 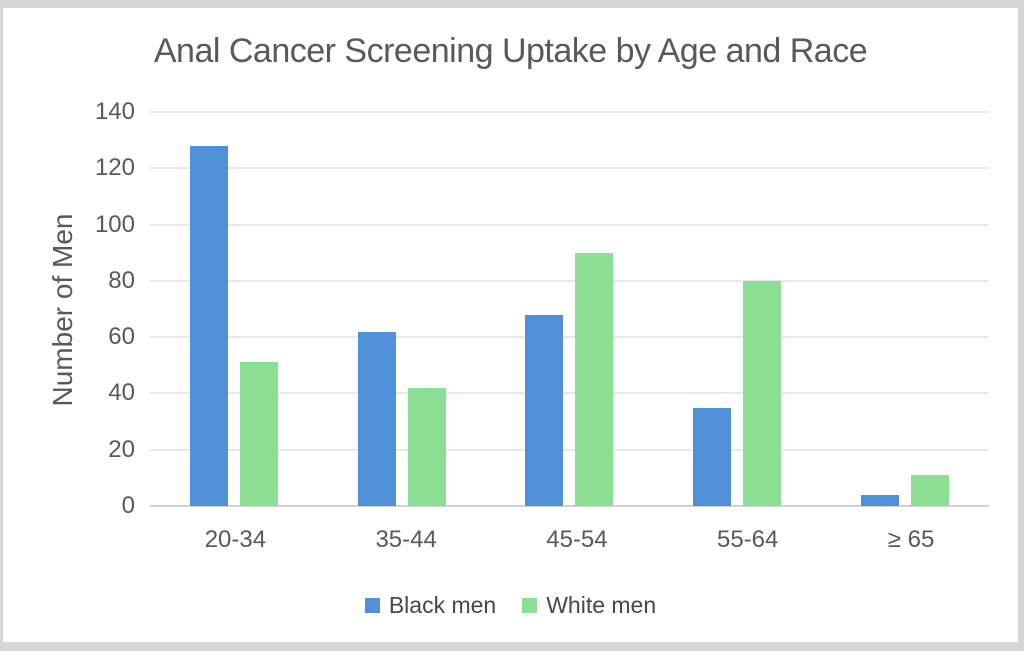 I want to click on y-axis-ticks: 140 120 100 80 60 40 20 0, so click(x=96, y=309).